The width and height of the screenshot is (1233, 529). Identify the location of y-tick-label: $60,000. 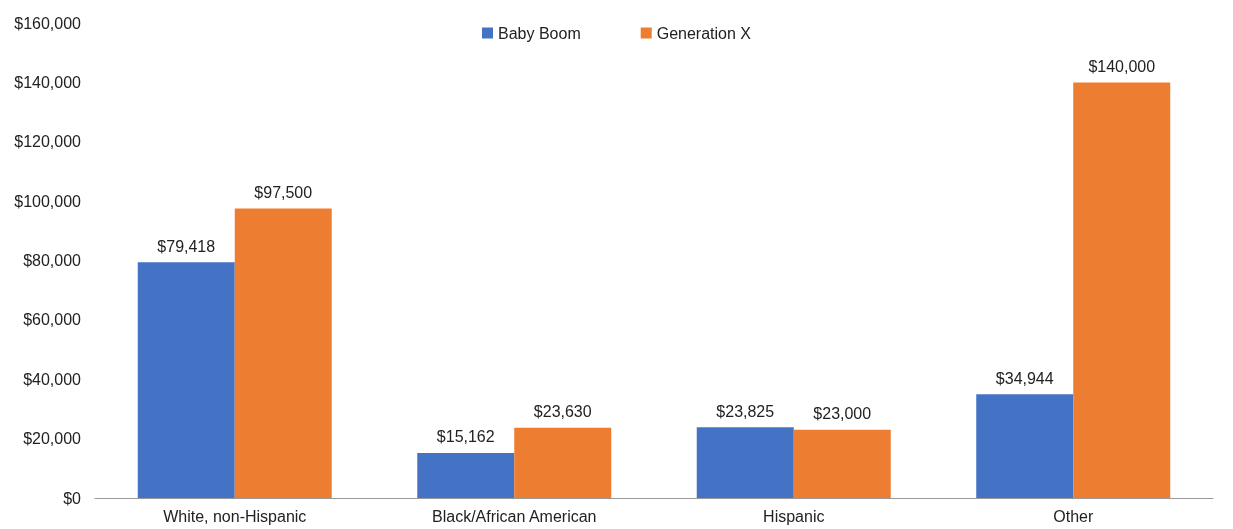
(52, 320).